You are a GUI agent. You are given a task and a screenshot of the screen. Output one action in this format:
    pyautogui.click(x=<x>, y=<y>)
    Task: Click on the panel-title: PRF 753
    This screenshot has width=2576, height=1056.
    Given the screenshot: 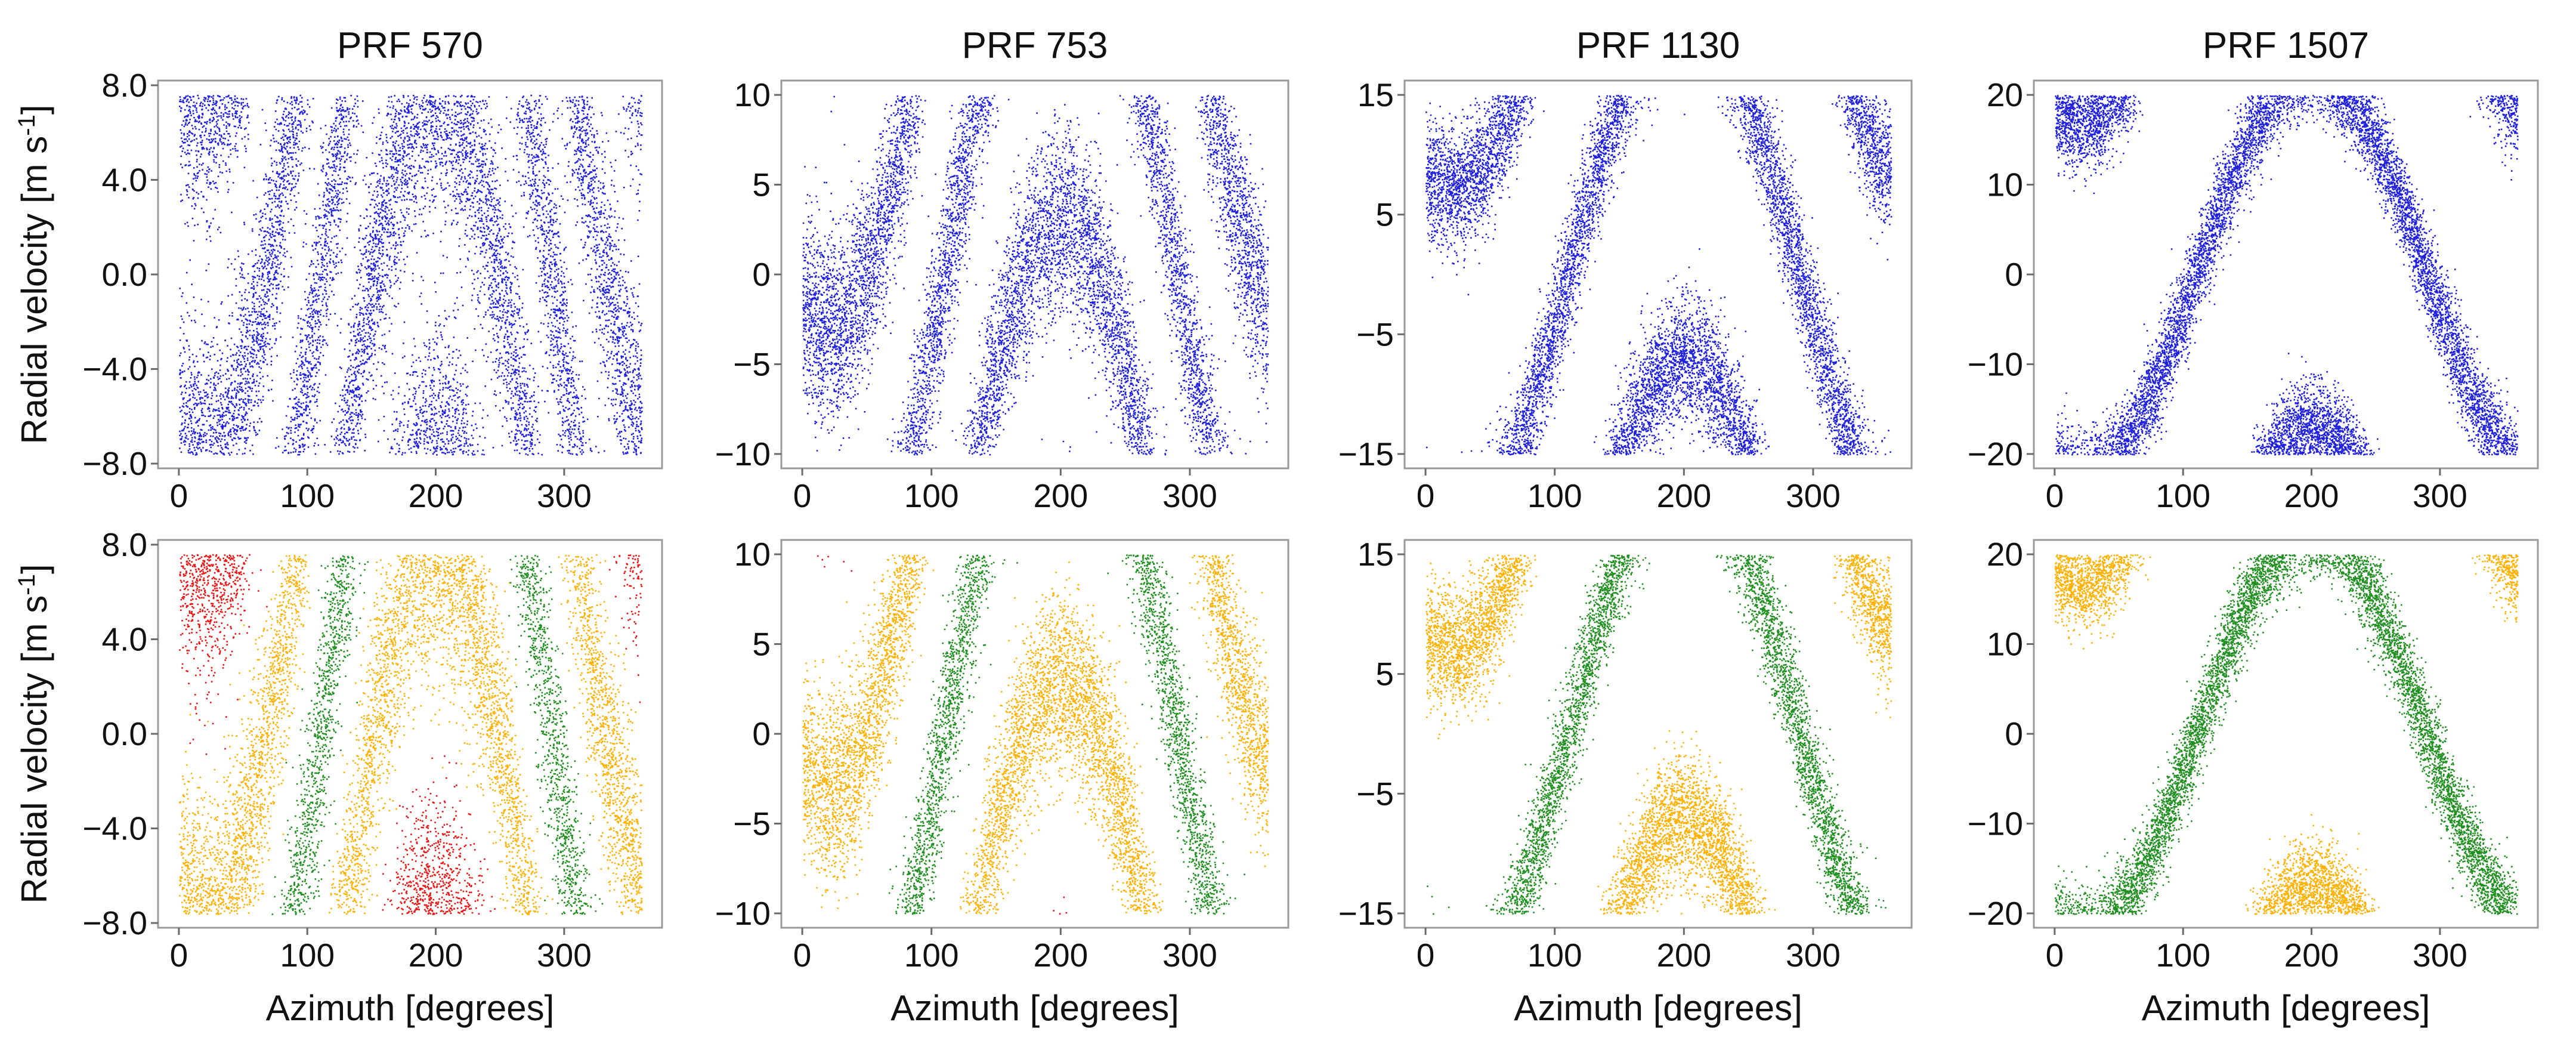 What is the action you would take?
    pyautogui.click(x=1035, y=45)
    